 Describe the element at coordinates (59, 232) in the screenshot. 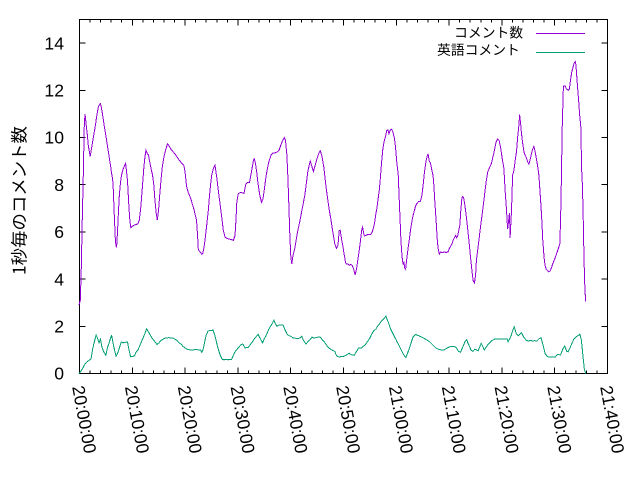

I see `svg-text: 6` at that location.